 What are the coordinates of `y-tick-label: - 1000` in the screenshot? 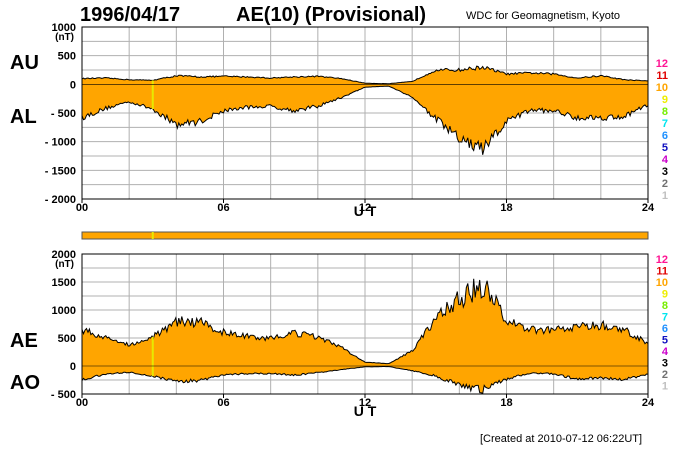 It's located at (60, 143).